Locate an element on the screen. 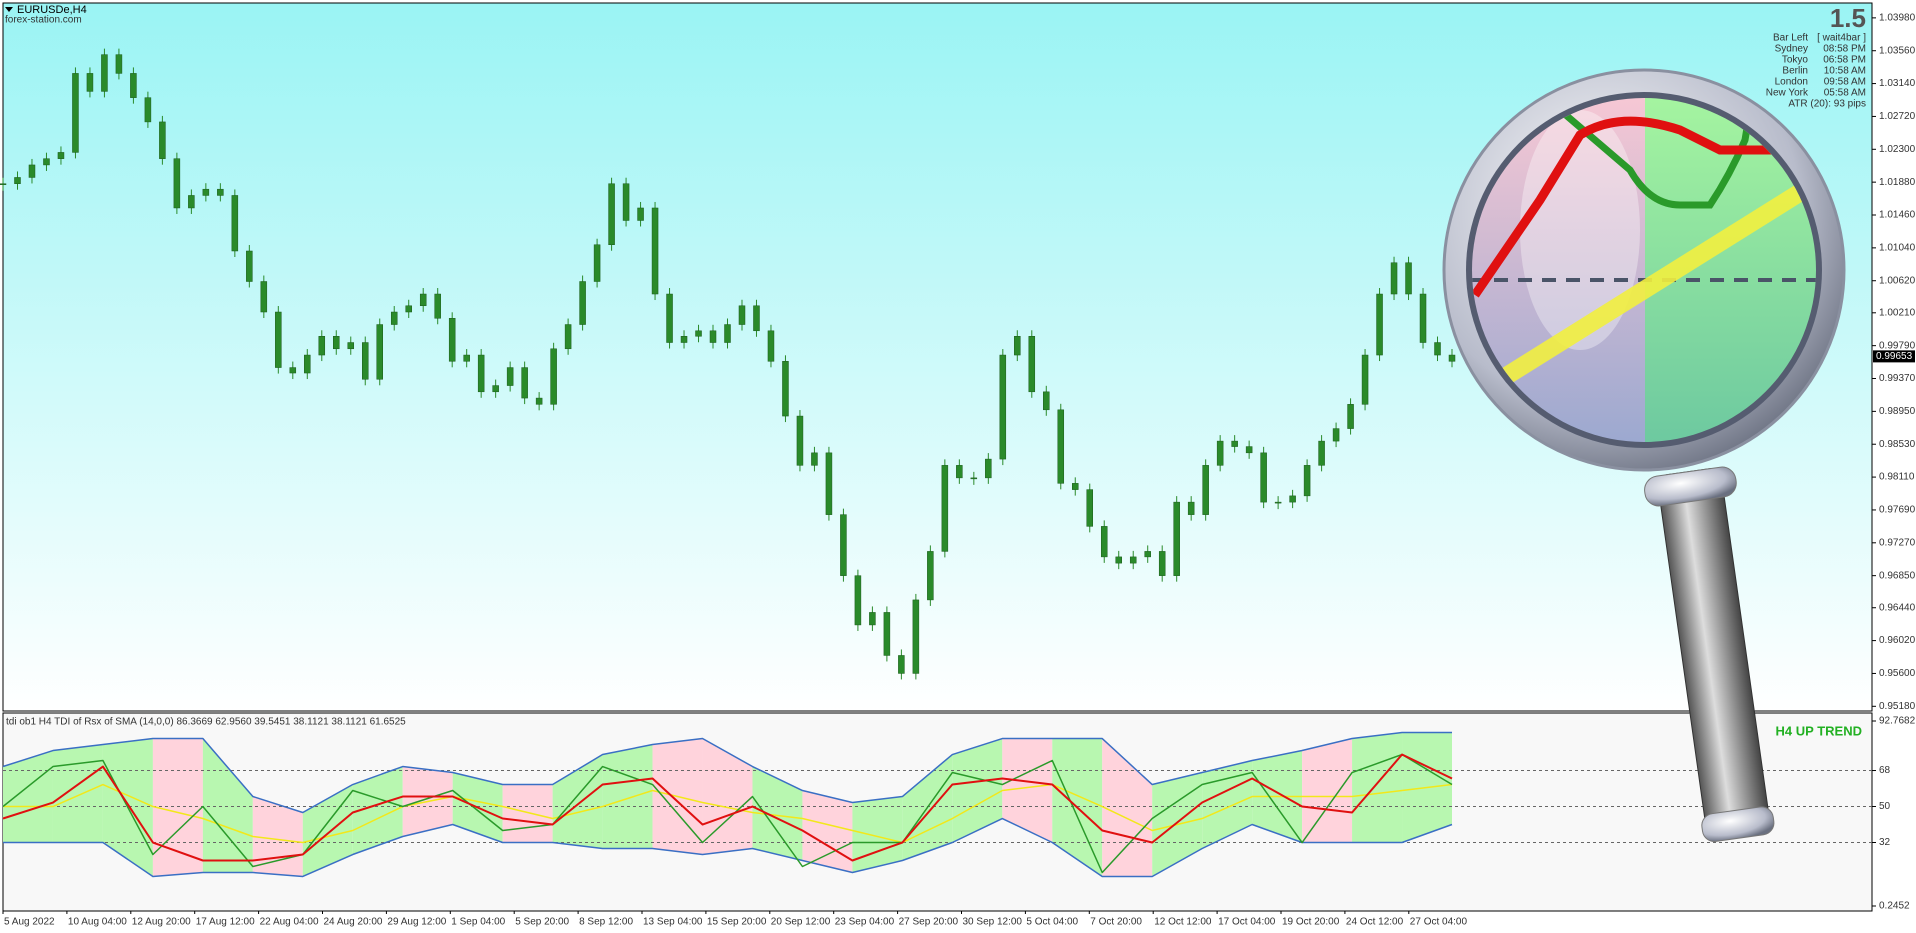 The height and width of the screenshot is (933, 1916). y-tick-label: 1.03980 is located at coordinates (1897, 18).